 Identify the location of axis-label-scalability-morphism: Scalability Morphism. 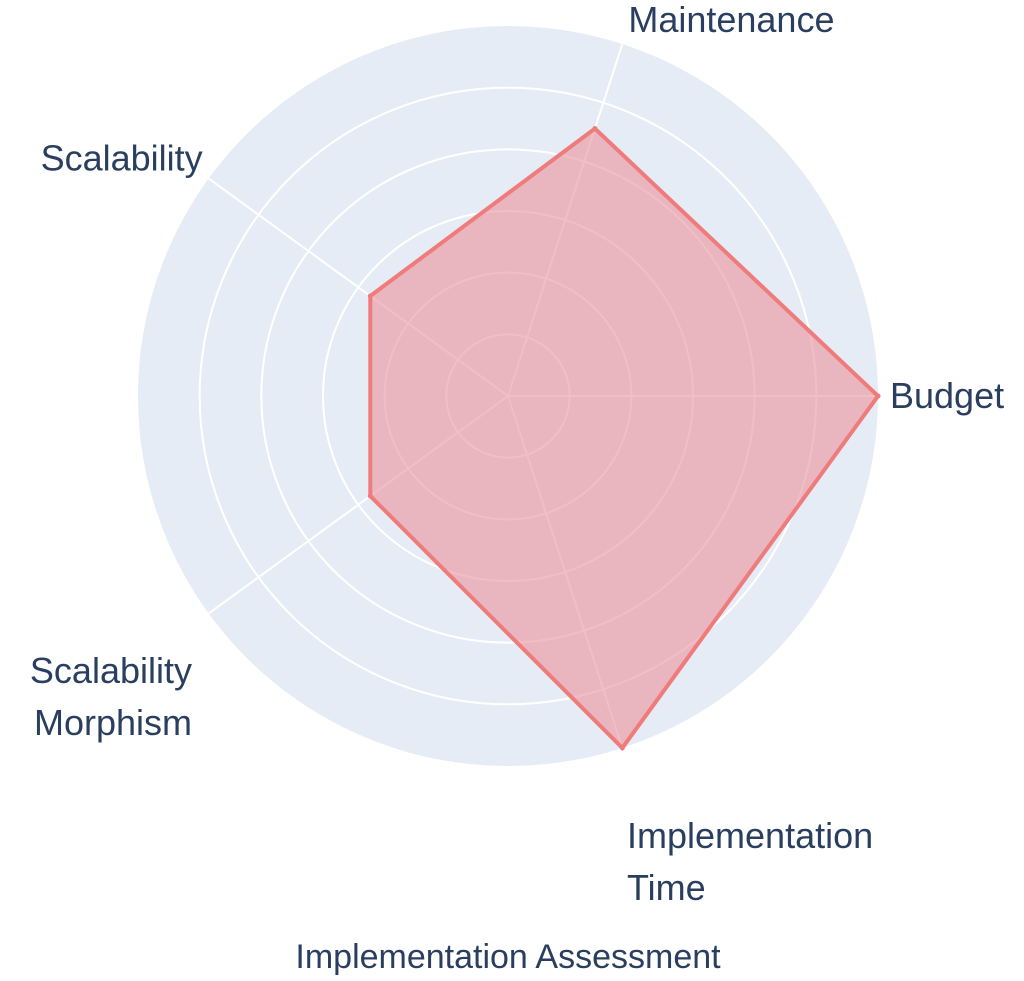
(111, 696).